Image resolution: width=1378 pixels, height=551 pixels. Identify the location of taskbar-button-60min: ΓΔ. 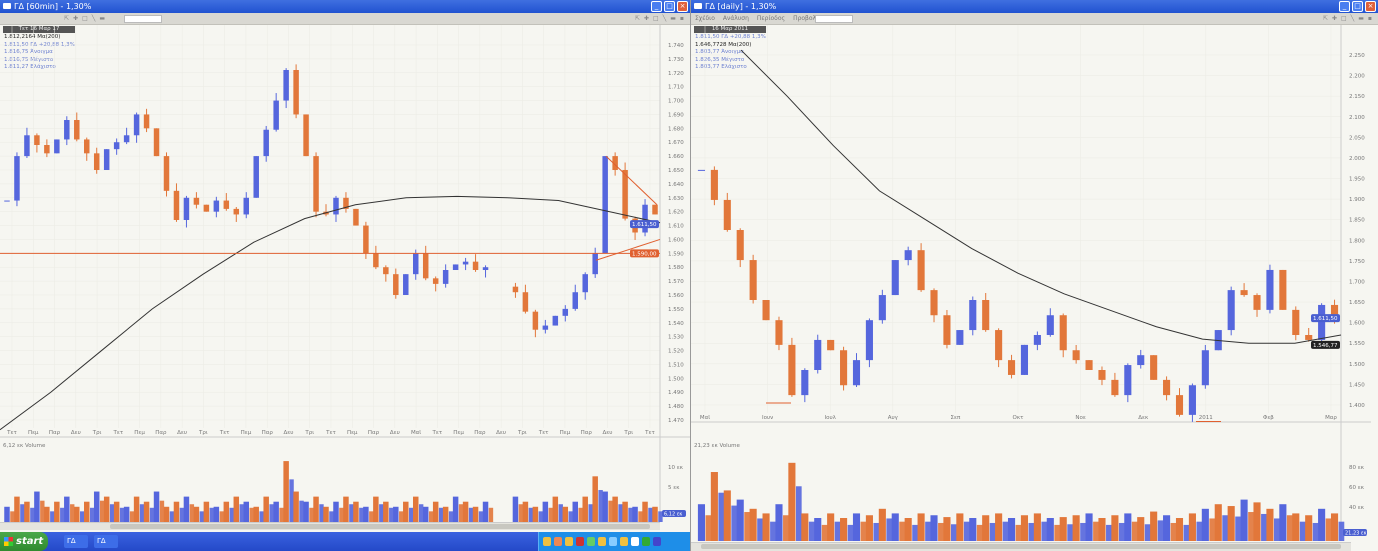
(76, 541).